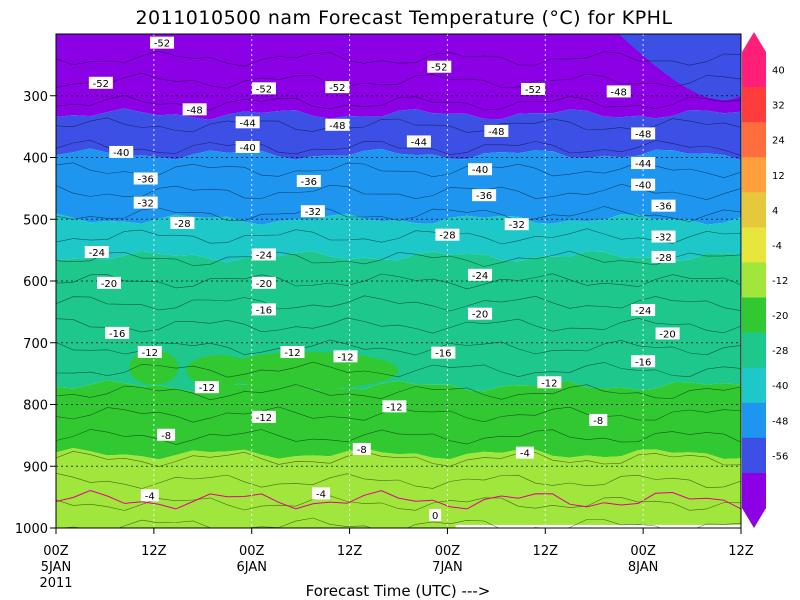  Describe the element at coordinates (35, 282) in the screenshot. I see `y-tick-label: 600` at that location.